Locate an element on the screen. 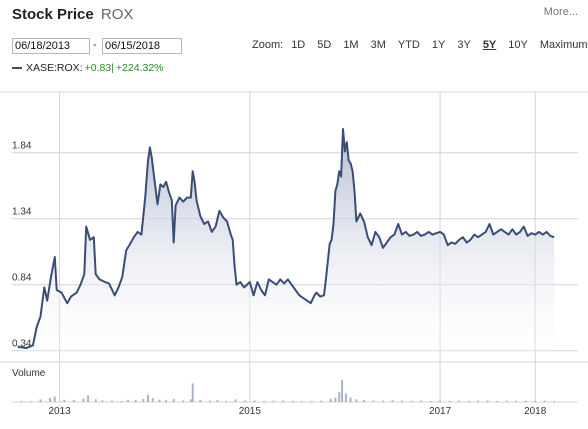 The width and height of the screenshot is (588, 429). x-tick-label: 2013 is located at coordinates (59, 411).